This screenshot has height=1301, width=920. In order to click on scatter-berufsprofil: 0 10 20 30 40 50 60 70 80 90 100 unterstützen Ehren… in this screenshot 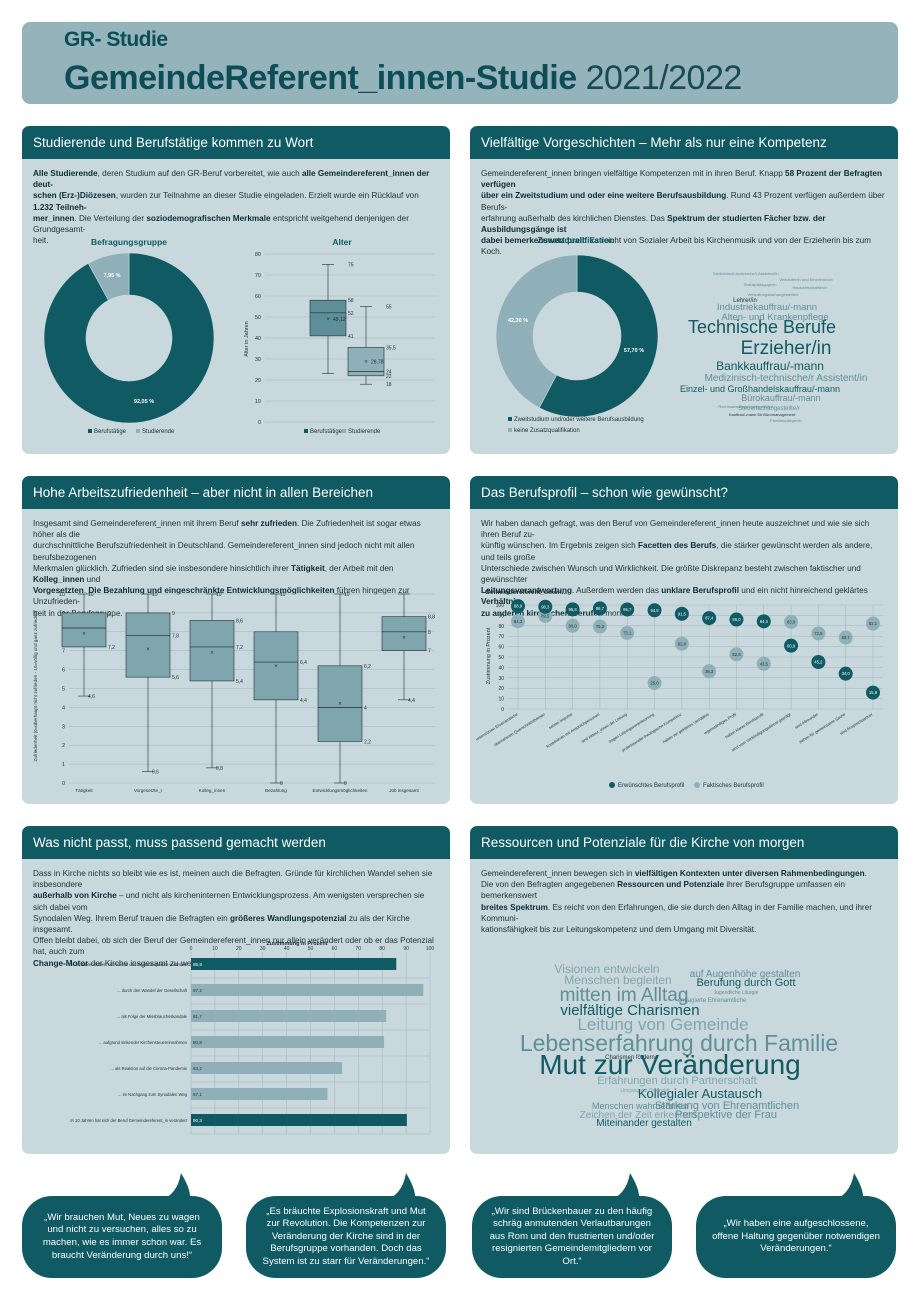, I will do `click(679, 676)`.